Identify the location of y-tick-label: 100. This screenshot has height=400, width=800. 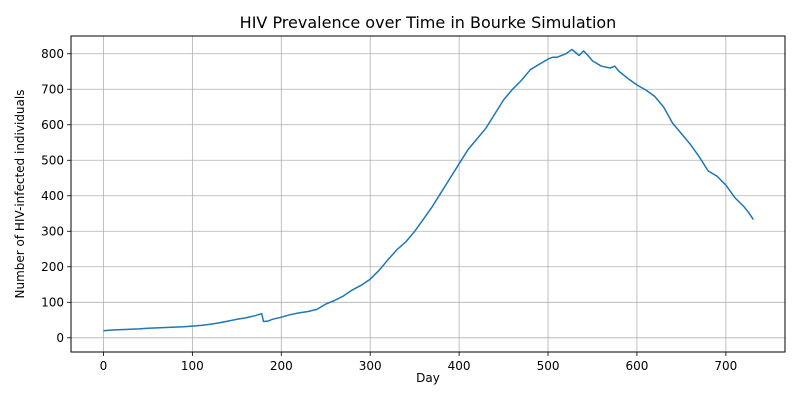
(52, 302).